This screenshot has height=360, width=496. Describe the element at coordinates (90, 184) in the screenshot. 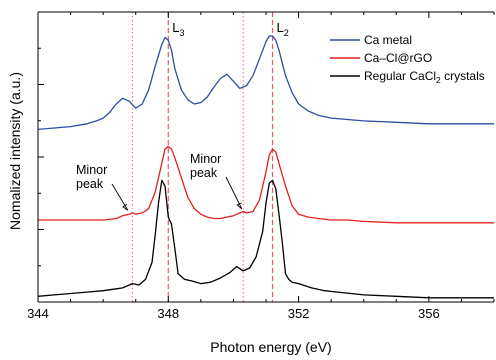

I see `annotation-text-0-1: peak` at that location.